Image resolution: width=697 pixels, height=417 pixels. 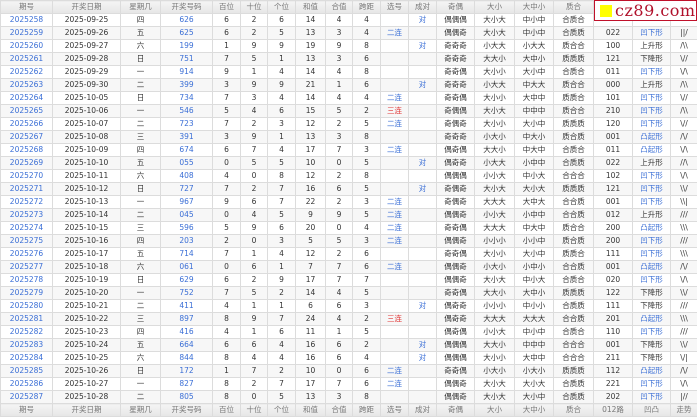 What do you see at coordinates (684, 176) in the screenshot?
I see `cell-trend: \/\` at bounding box center [684, 176].